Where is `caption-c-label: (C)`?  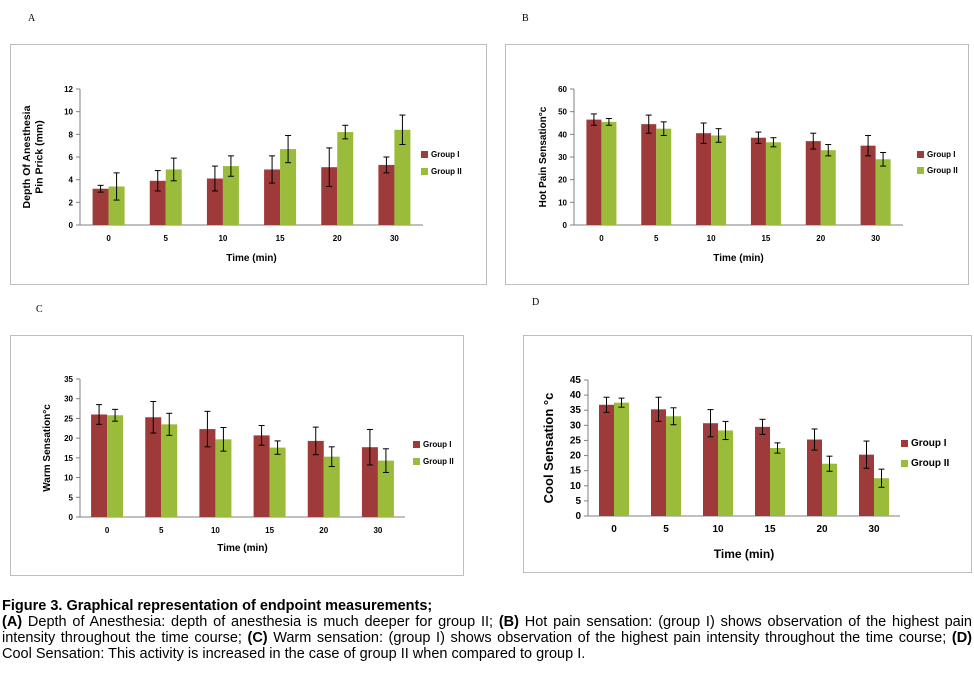 caption-c-label: (C) is located at coordinates (257, 638).